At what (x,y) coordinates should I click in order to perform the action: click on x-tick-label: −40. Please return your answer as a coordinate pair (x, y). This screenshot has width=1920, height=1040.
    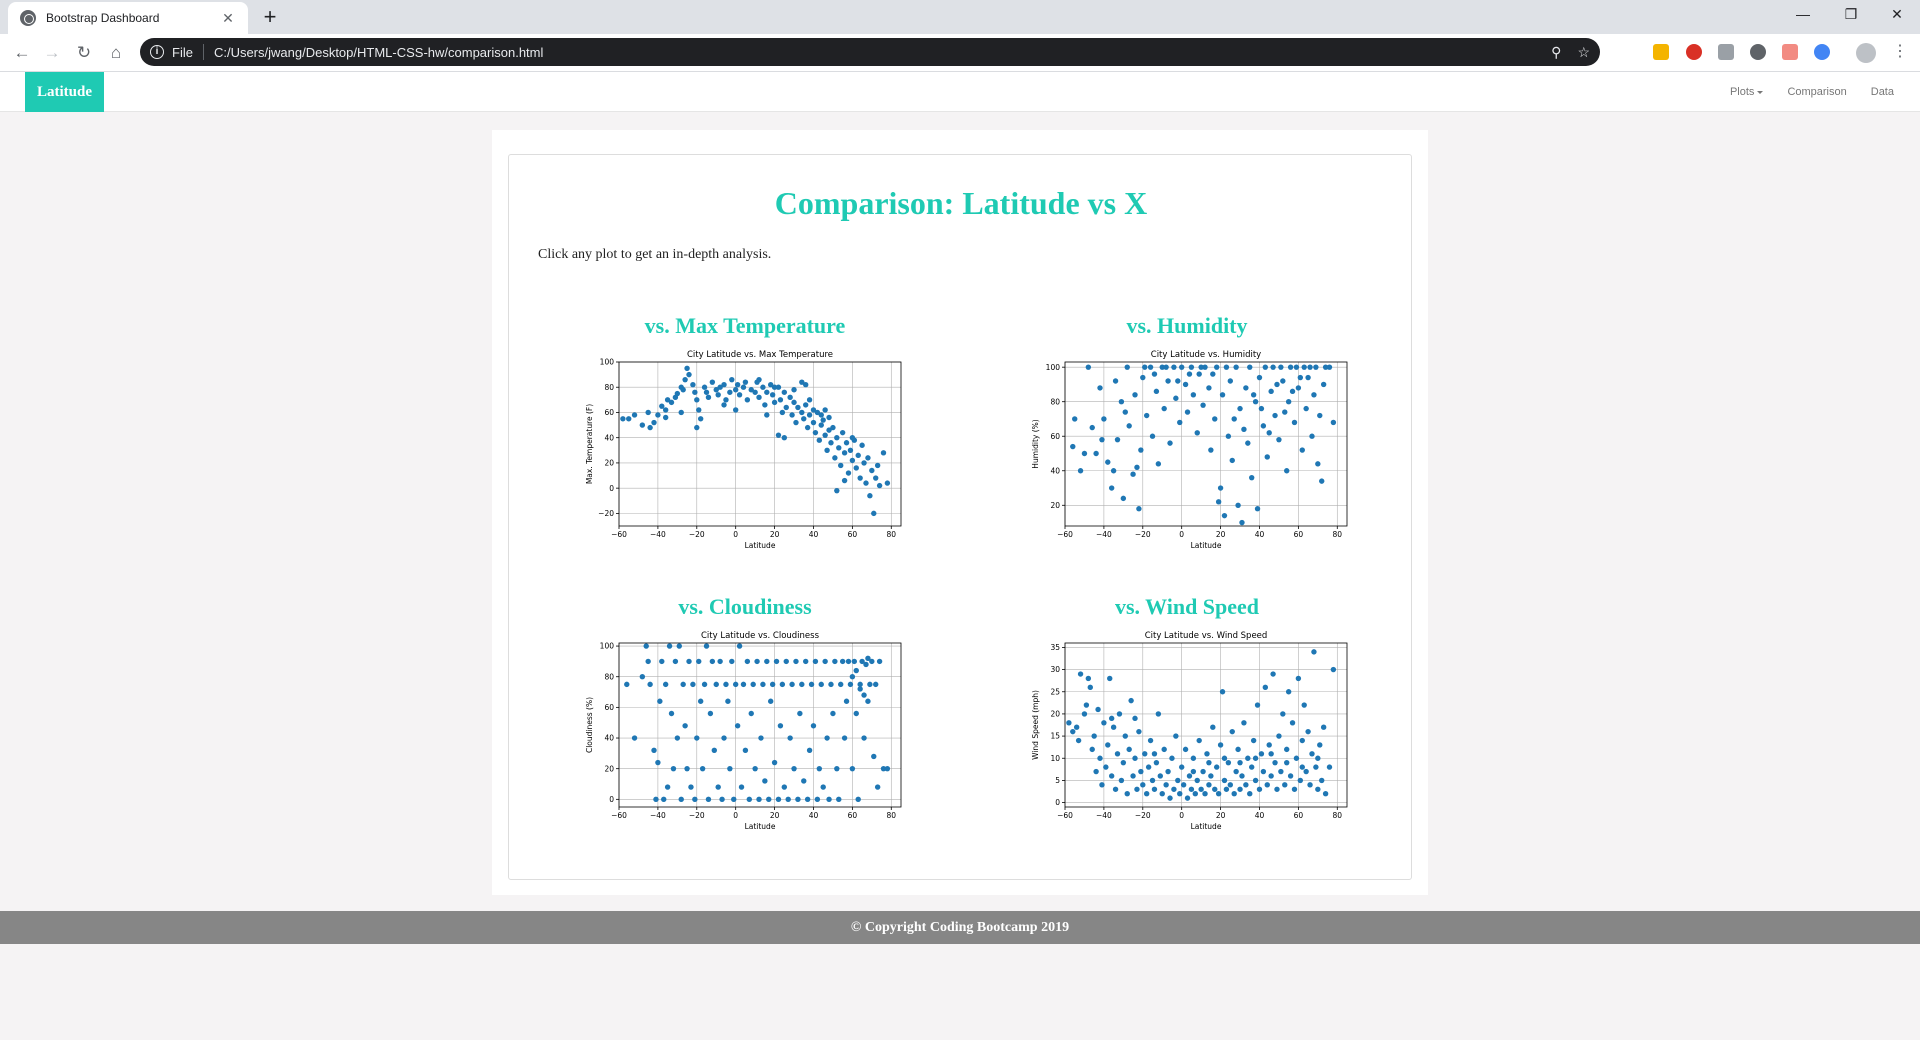
    Looking at the image, I should click on (658, 815).